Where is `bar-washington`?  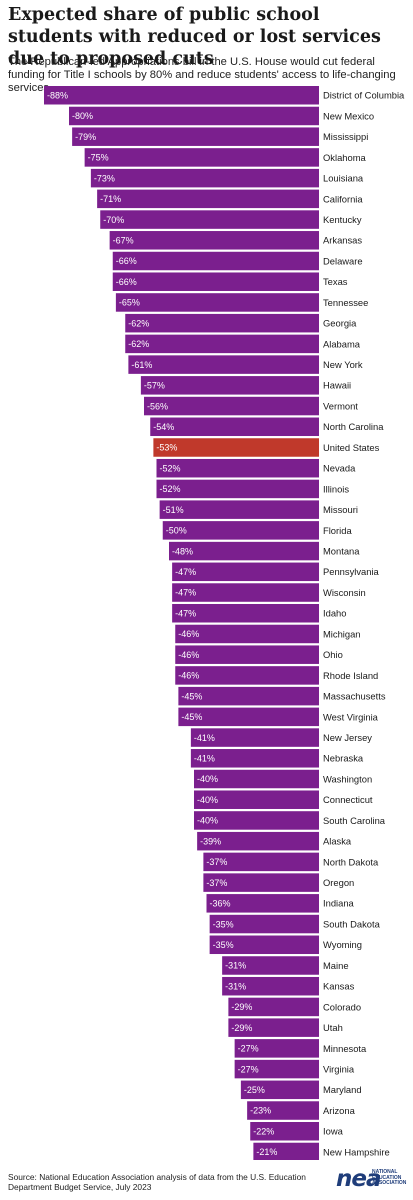 bar-washington is located at coordinates (256, 779).